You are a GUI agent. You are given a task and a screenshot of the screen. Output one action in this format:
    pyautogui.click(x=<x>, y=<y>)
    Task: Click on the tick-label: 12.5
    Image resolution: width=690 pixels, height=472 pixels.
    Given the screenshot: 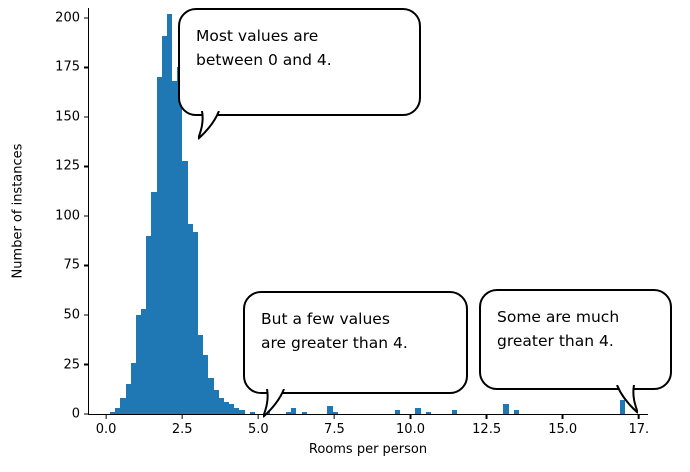 What is the action you would take?
    pyautogui.click(x=487, y=429)
    